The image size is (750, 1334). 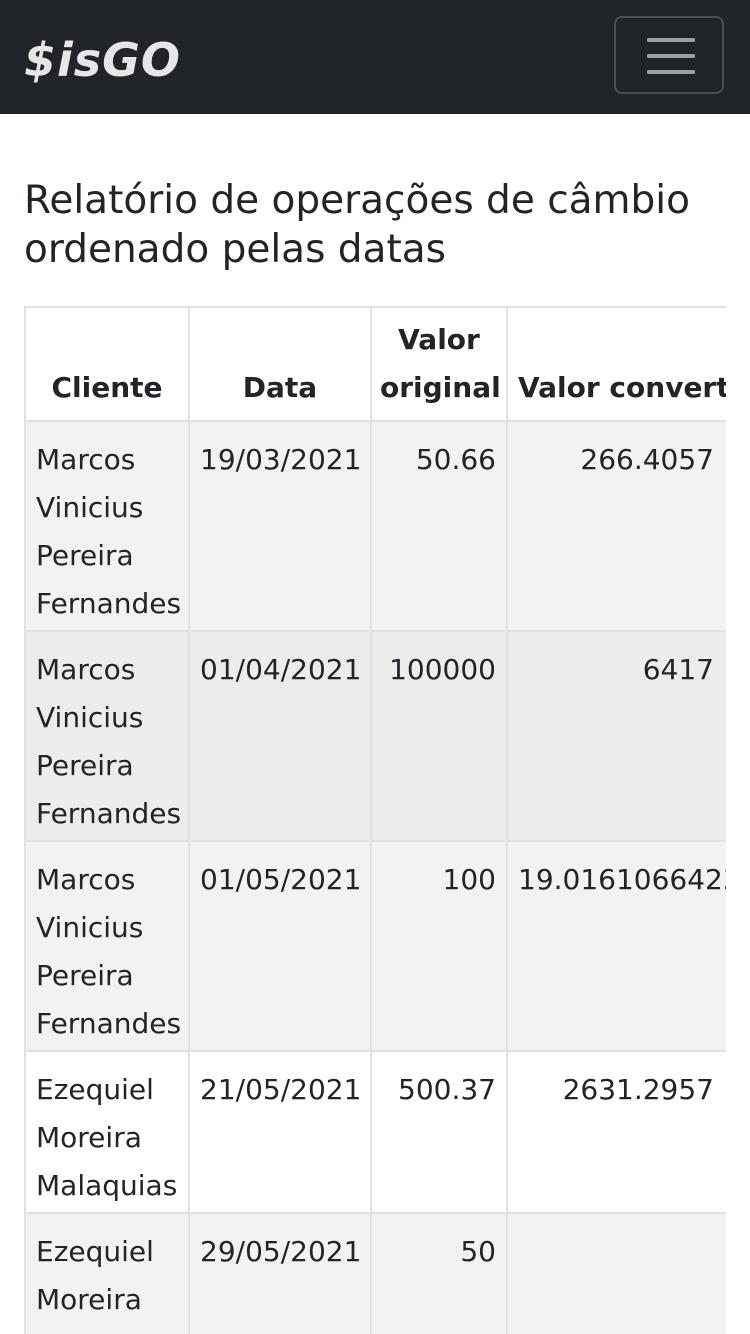 What do you see at coordinates (671, 40) in the screenshot?
I see `hamburger-menu-icon` at bounding box center [671, 40].